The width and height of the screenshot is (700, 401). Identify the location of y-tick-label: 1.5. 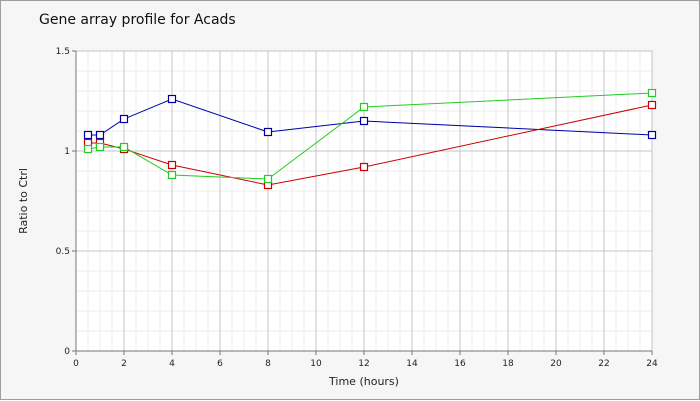
(63, 52).